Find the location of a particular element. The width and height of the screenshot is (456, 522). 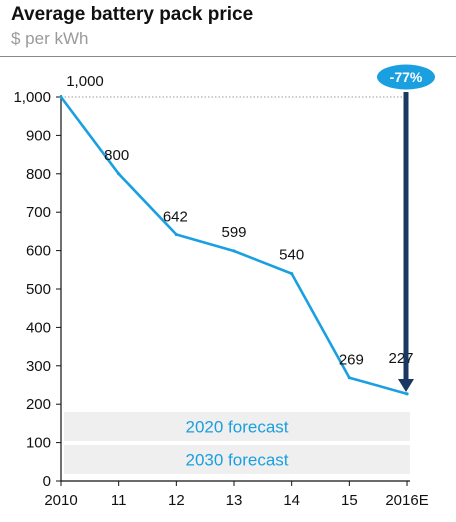

data-label: 642 is located at coordinates (175, 216).